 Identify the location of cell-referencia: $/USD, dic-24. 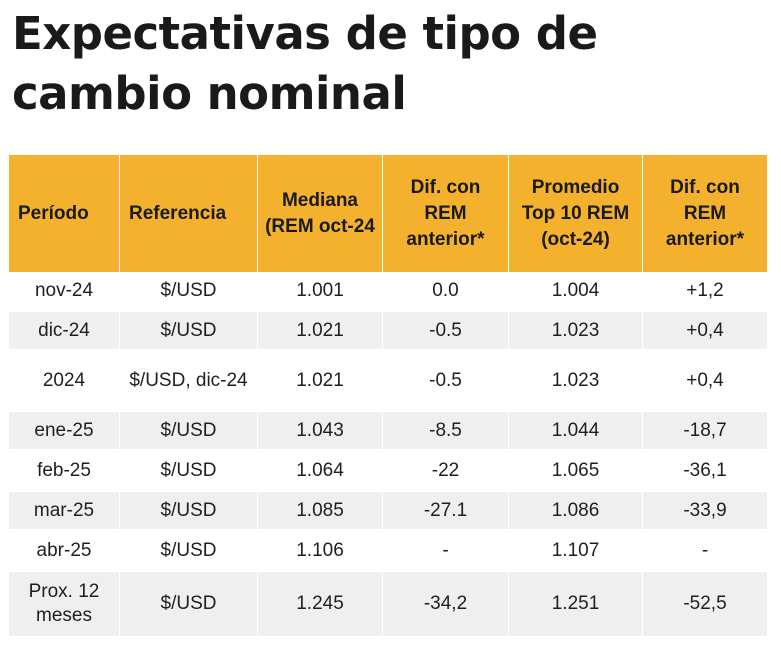
(189, 382).